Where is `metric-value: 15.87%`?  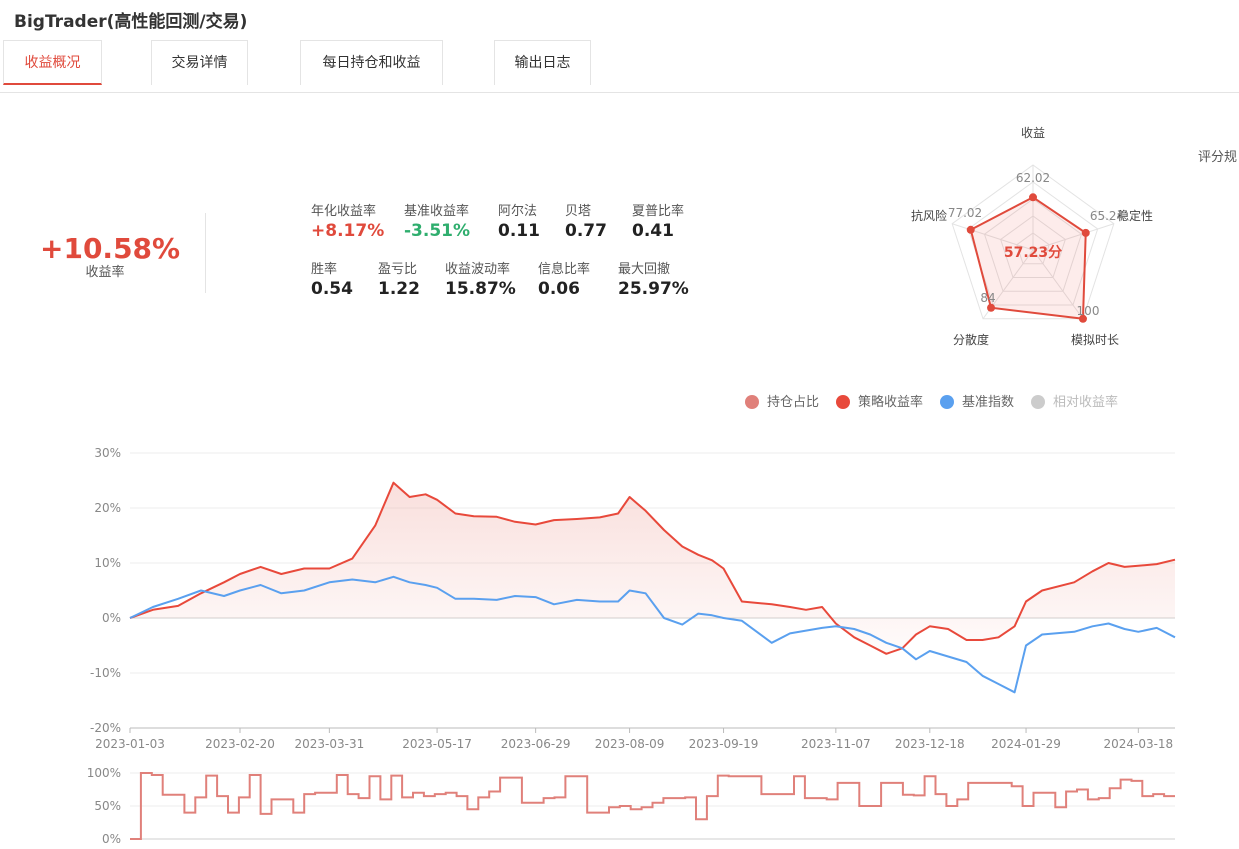 metric-value: 15.87% is located at coordinates (480, 289).